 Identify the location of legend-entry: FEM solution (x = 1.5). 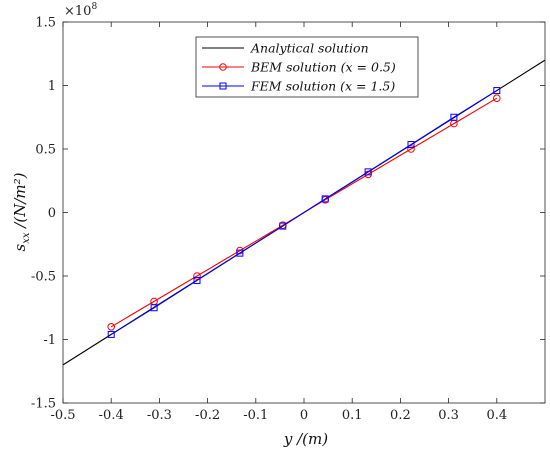
(298, 86).